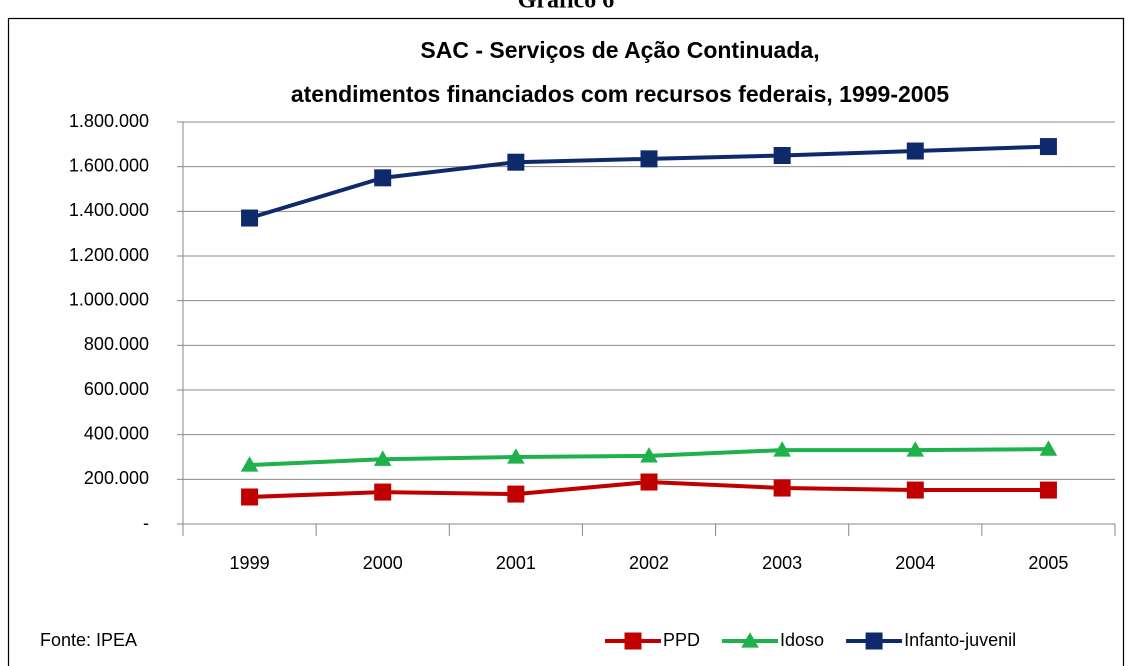  I want to click on y-tick-label: 1.200.000, so click(109, 255).